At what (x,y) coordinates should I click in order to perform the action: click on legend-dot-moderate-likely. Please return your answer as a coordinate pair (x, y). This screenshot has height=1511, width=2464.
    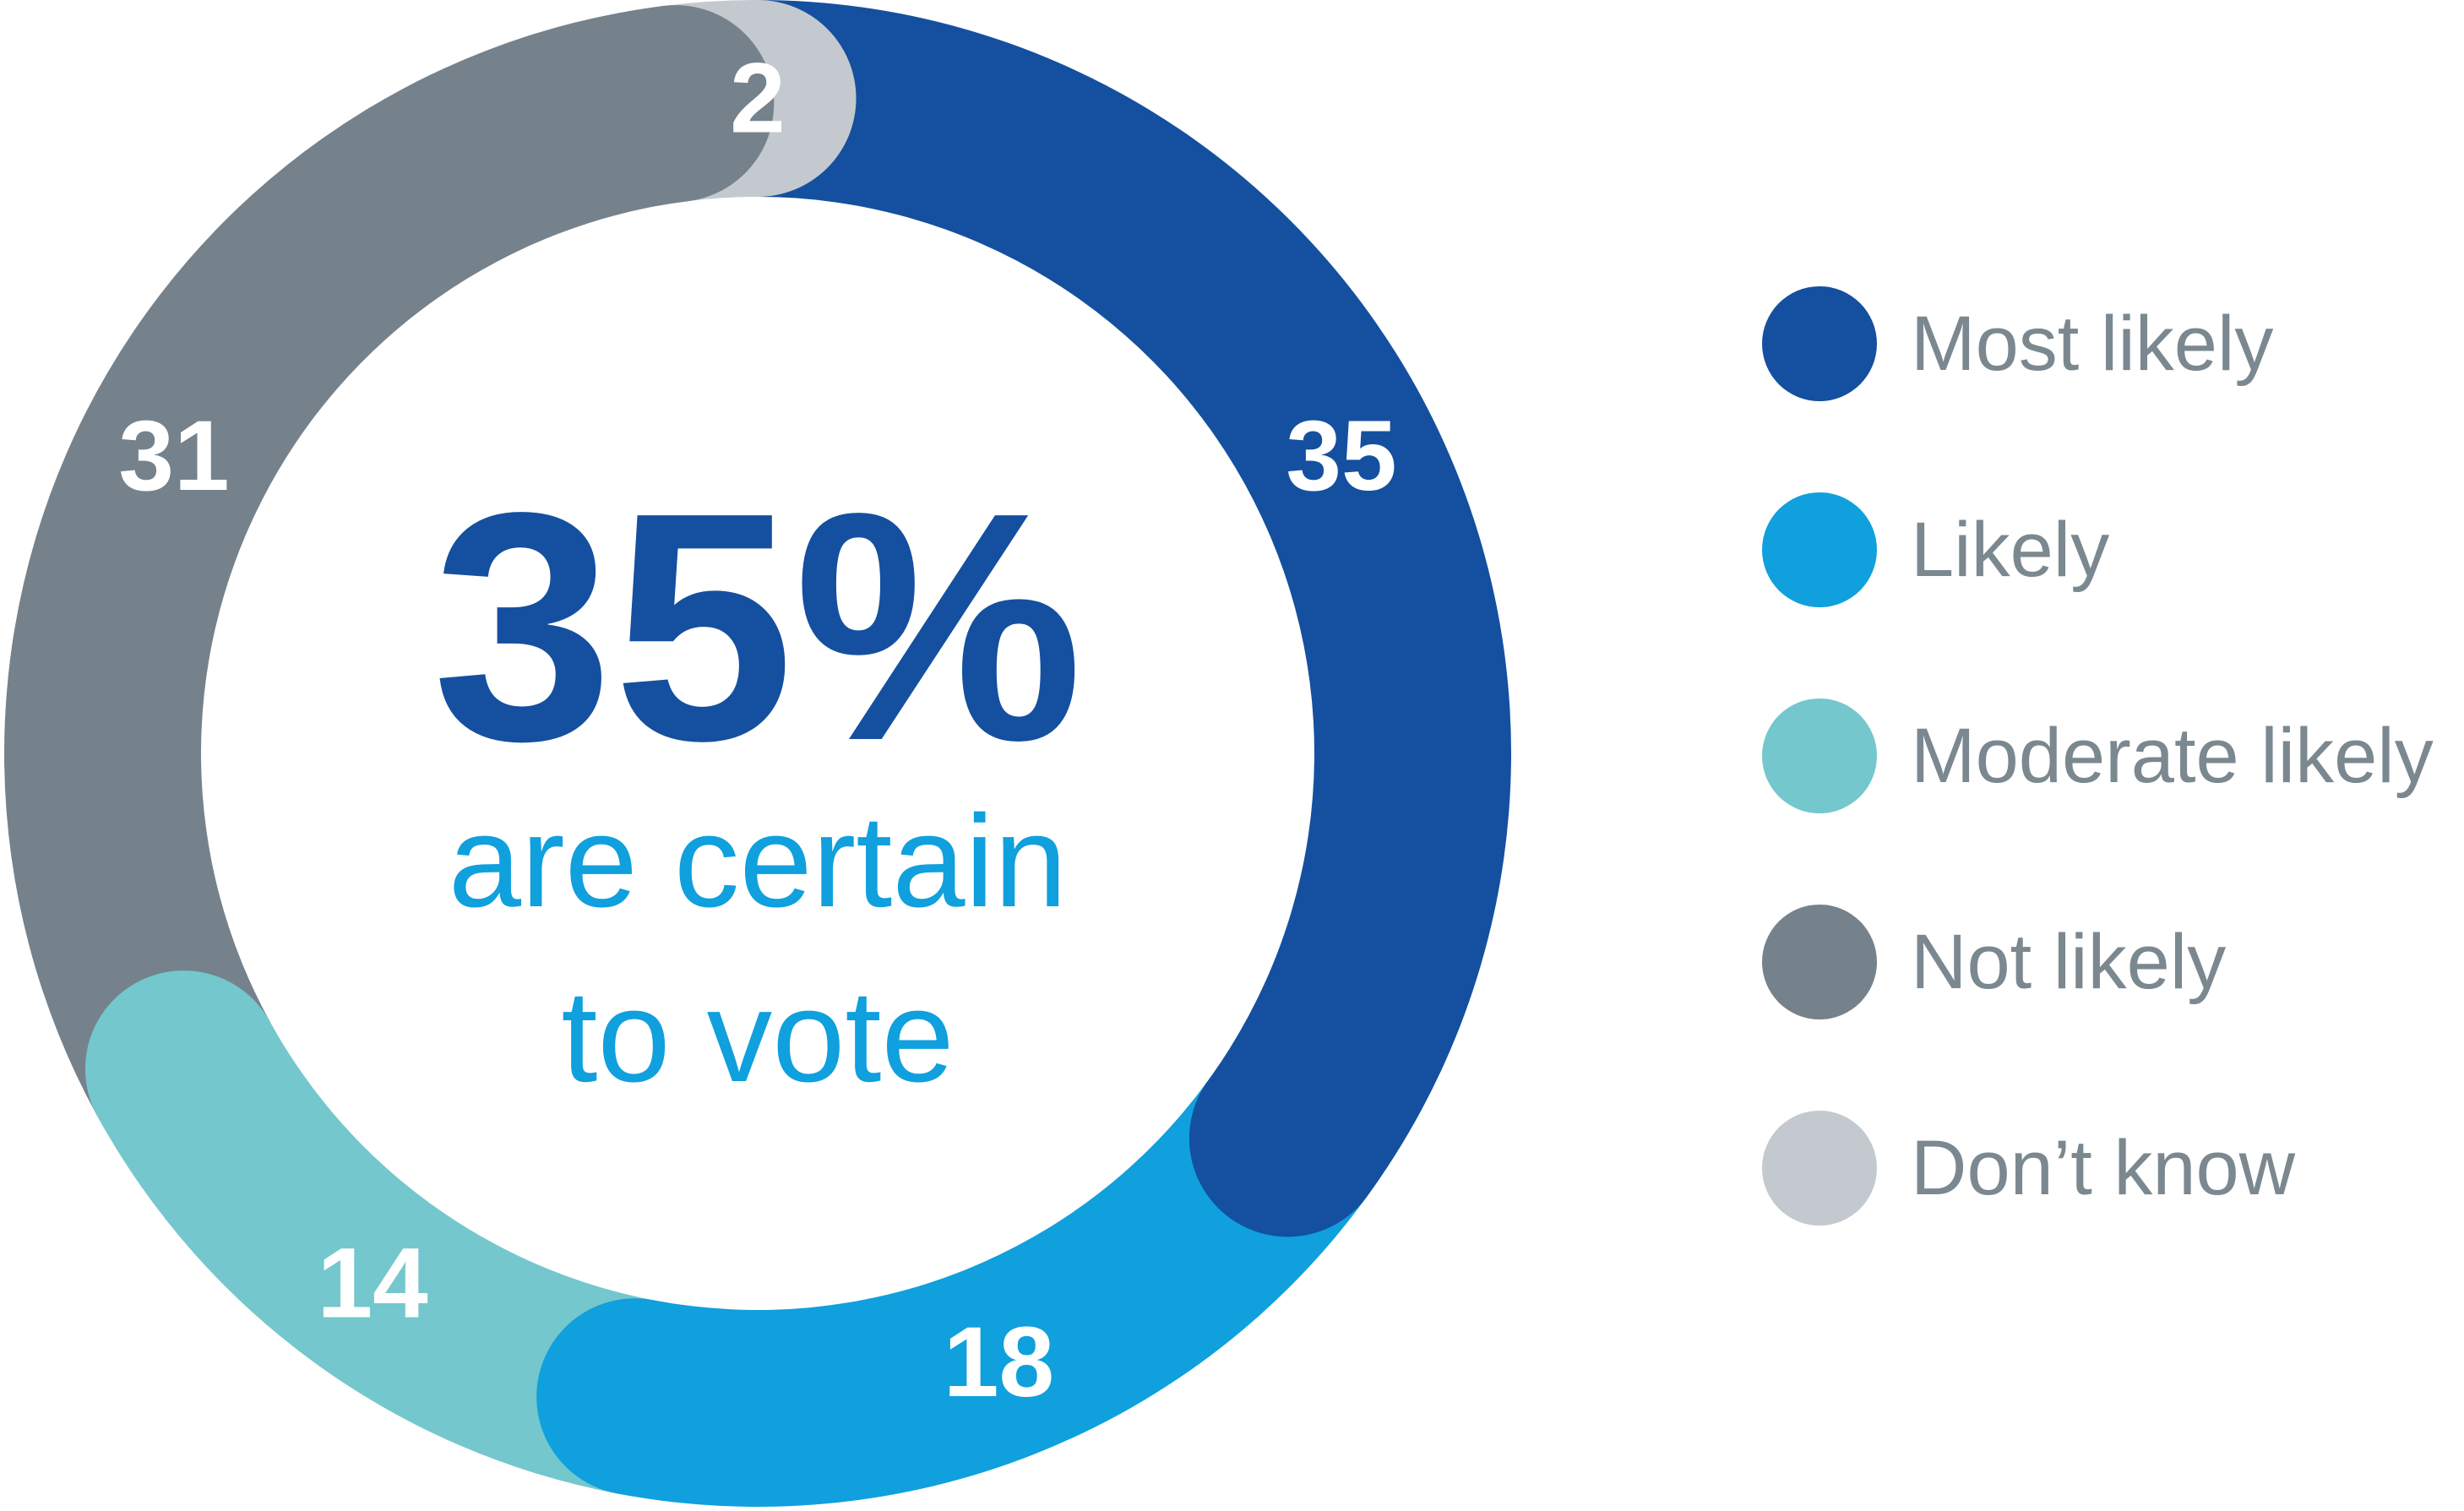
    Looking at the image, I should click on (1819, 755).